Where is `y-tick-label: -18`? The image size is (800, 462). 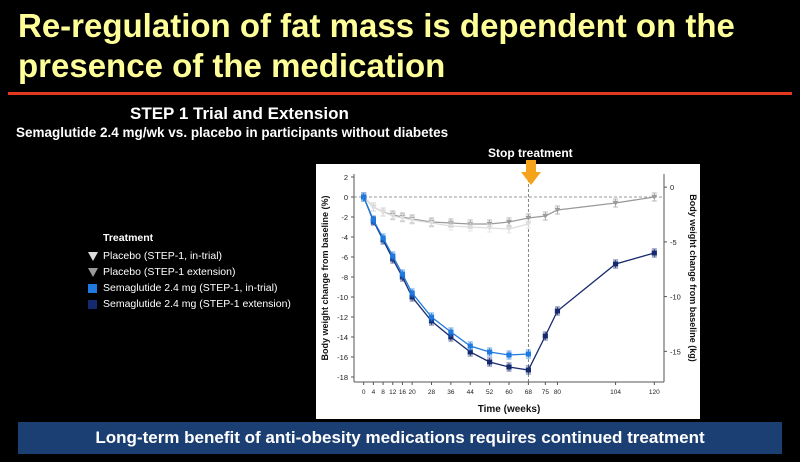 y-tick-label: -18 is located at coordinates (342, 377).